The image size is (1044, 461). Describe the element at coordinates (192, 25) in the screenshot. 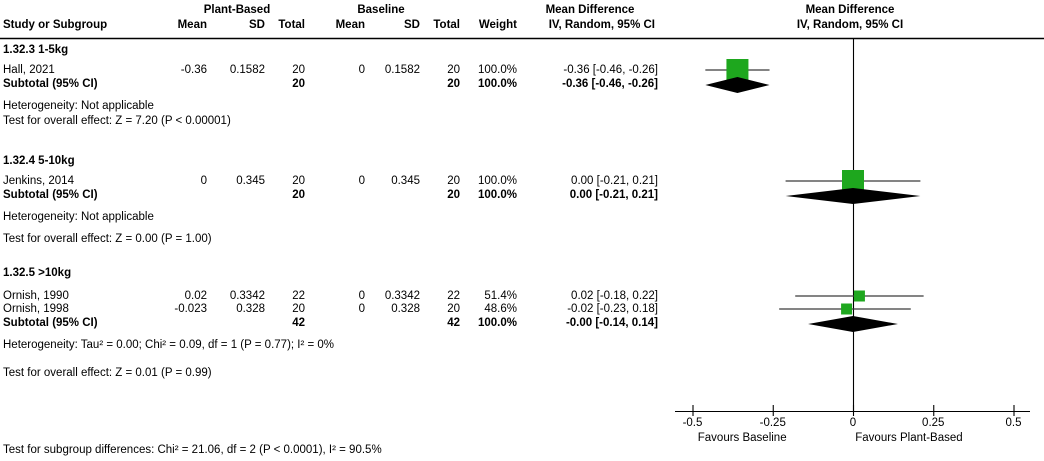

I see `plant-mean-header: Mean` at that location.